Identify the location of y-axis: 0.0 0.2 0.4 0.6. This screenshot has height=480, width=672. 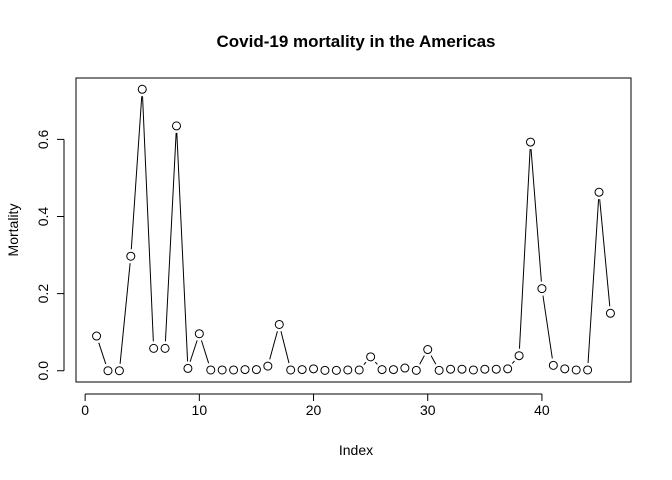
(50, 255).